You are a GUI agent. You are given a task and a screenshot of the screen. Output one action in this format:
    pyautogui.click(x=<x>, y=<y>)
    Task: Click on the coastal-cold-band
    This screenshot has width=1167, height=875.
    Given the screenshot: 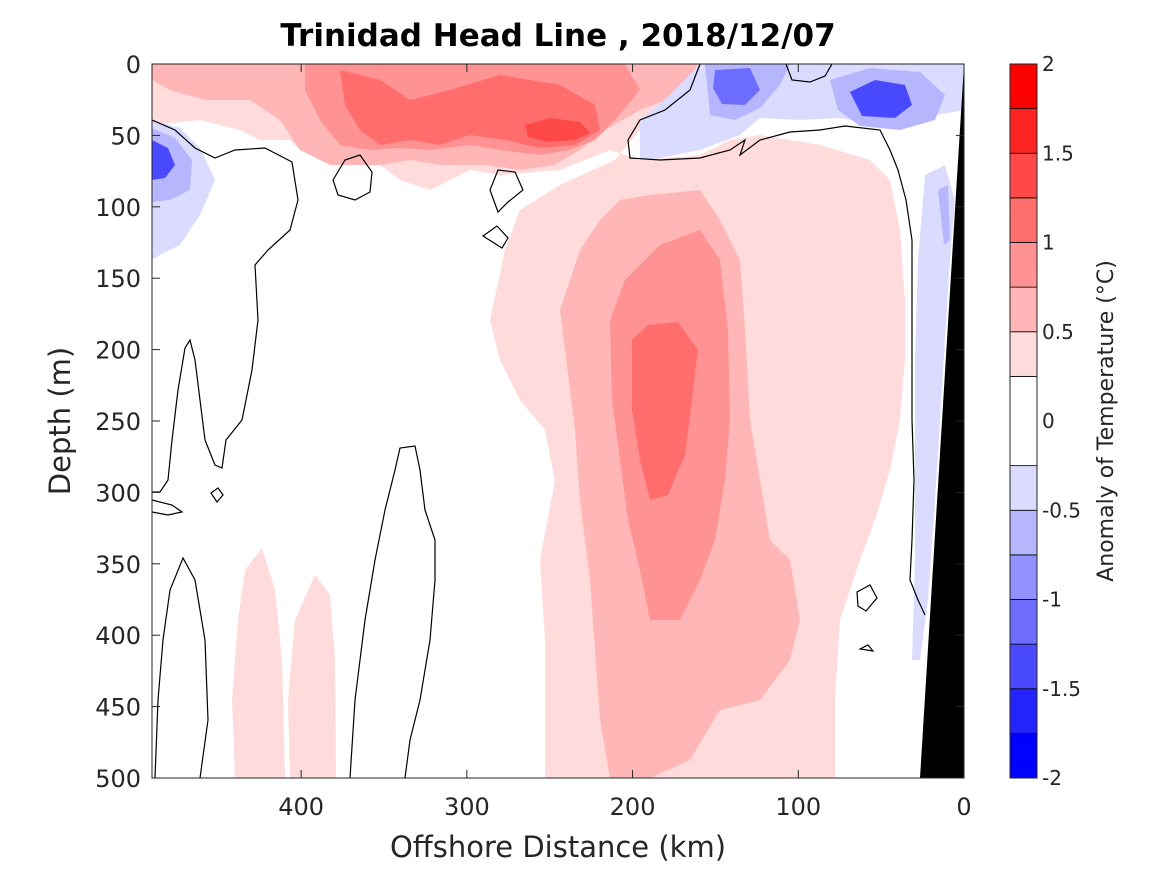 What is the action you would take?
    pyautogui.click(x=933, y=412)
    